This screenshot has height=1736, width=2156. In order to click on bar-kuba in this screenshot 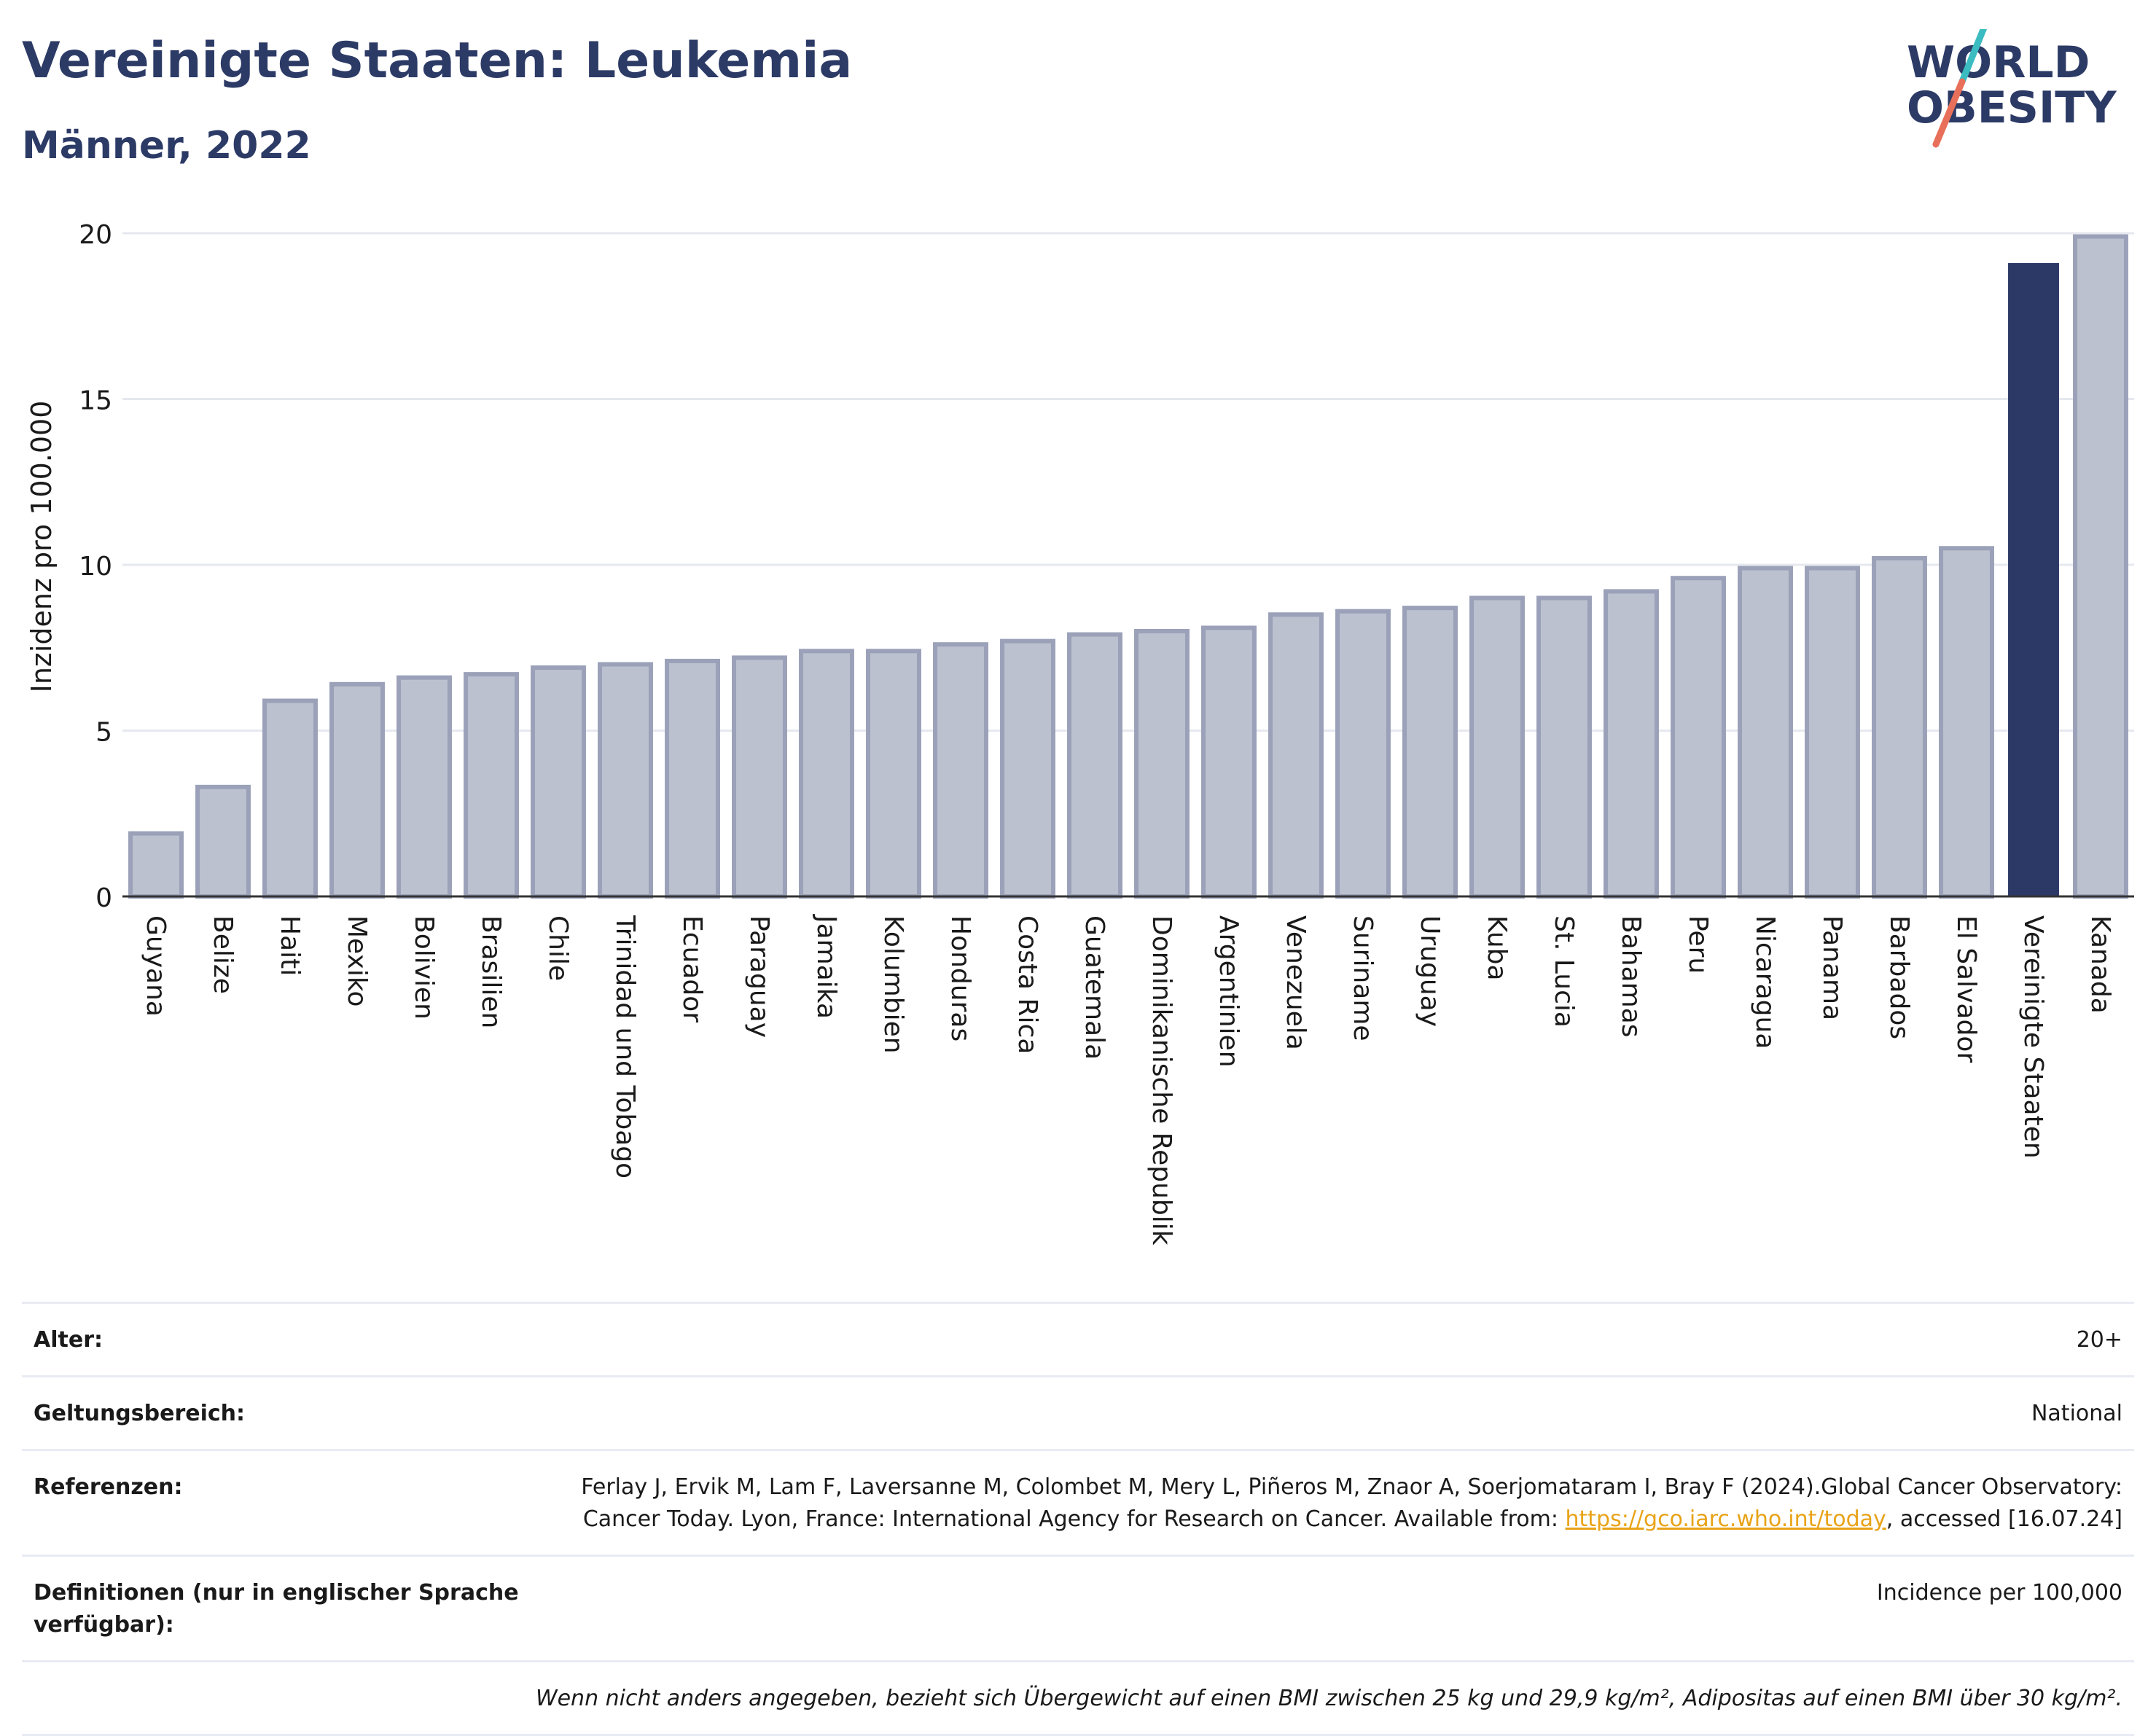, I will do `click(1497, 747)`.